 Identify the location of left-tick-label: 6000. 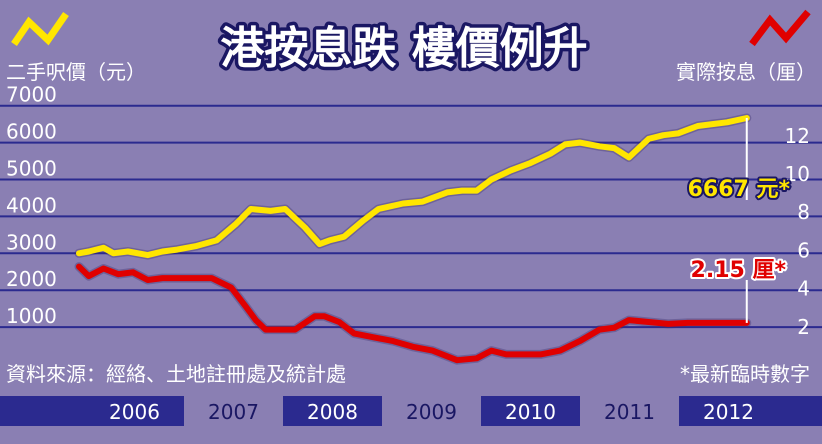
(31, 132).